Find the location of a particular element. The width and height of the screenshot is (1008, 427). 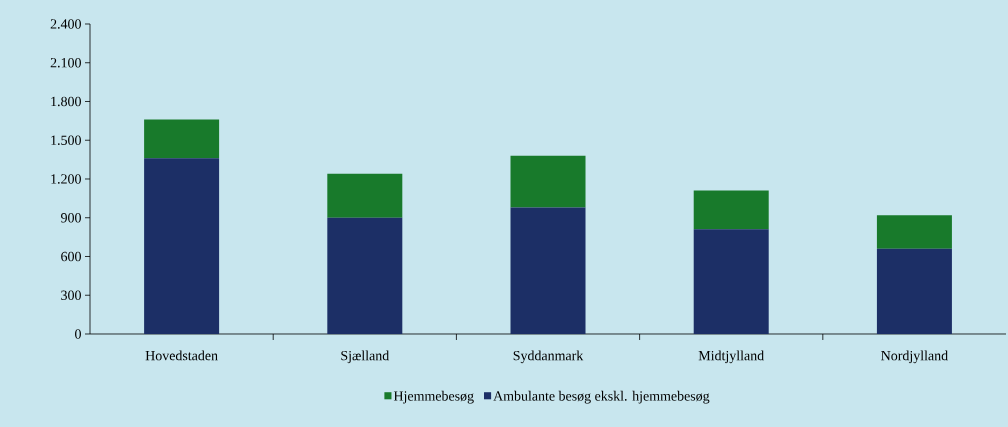

y-tick-label: 1.500 is located at coordinates (66, 140).